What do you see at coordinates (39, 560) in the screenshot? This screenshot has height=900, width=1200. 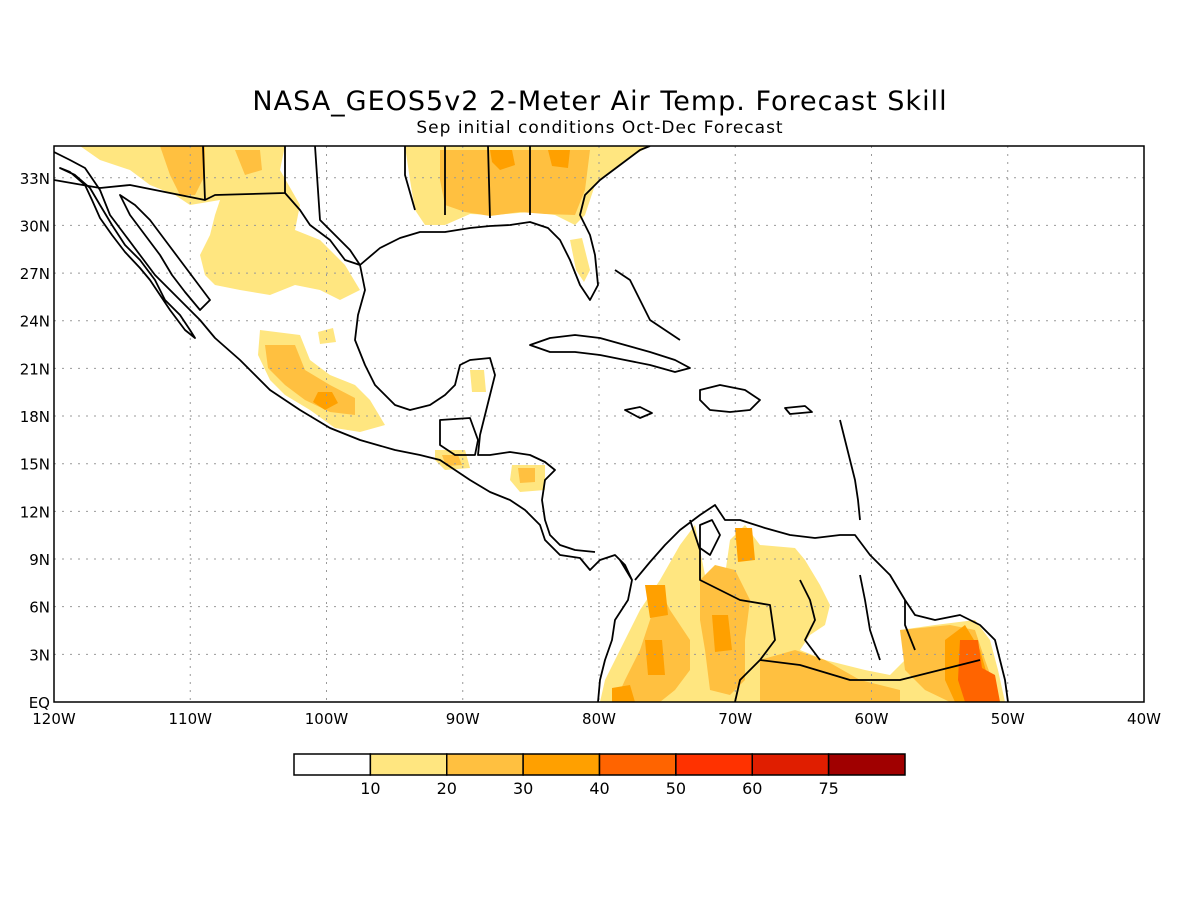 I see `lat-tick-label: 9N` at bounding box center [39, 560].